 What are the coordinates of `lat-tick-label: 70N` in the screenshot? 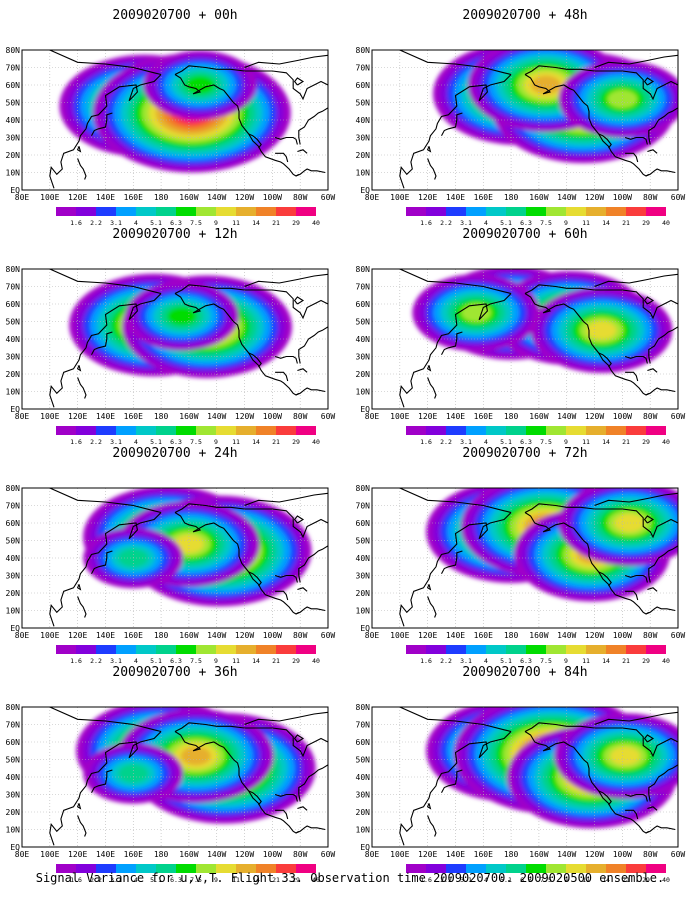 It's located at (363, 725).